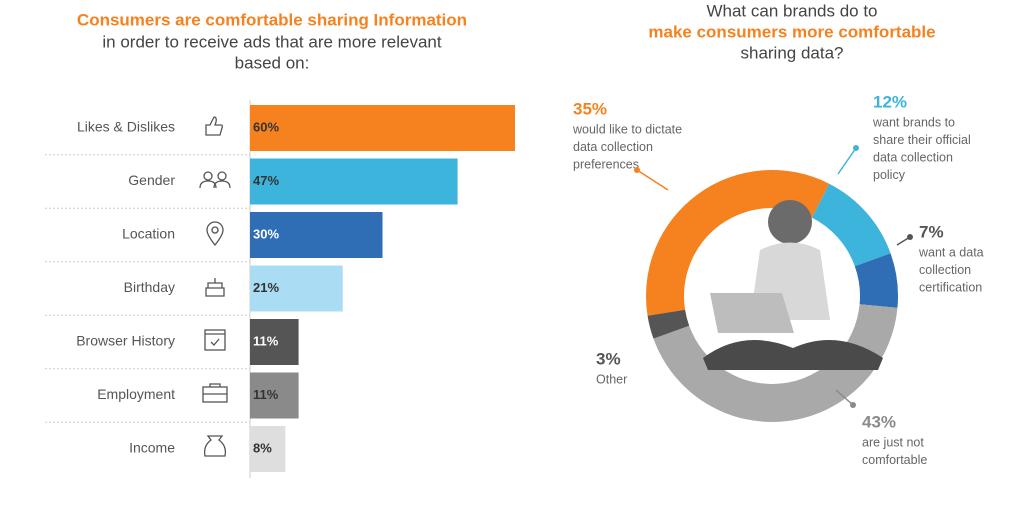 The image size is (1024, 506). What do you see at coordinates (590, 108) in the screenshot?
I see `slice-value-label: 35%` at bounding box center [590, 108].